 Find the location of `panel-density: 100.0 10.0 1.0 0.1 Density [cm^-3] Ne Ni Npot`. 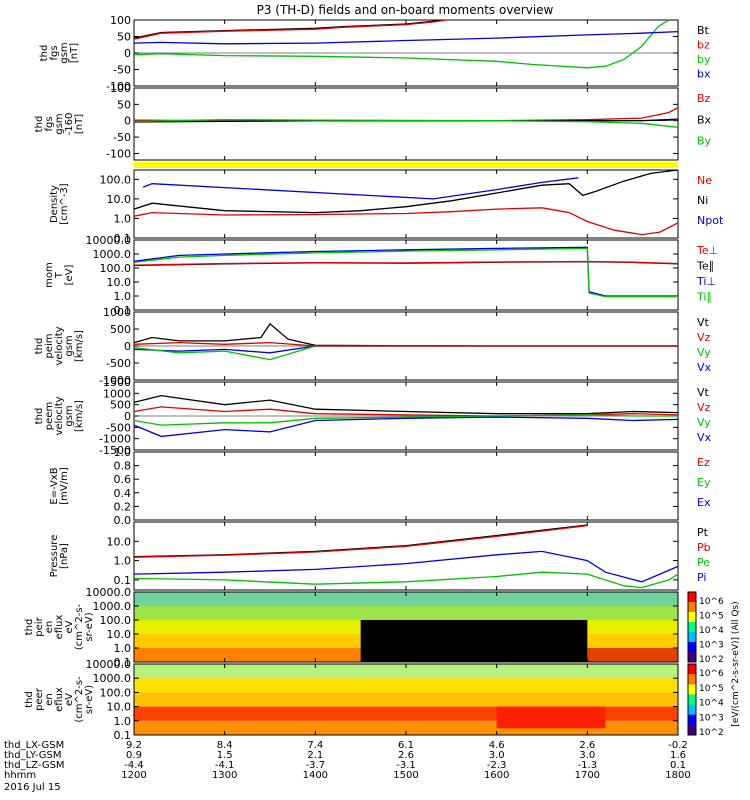

panel-density: 100.0 10.0 1.0 0.1 Density [cm^-3] Ne Ni Npot is located at coordinates (386, 207).